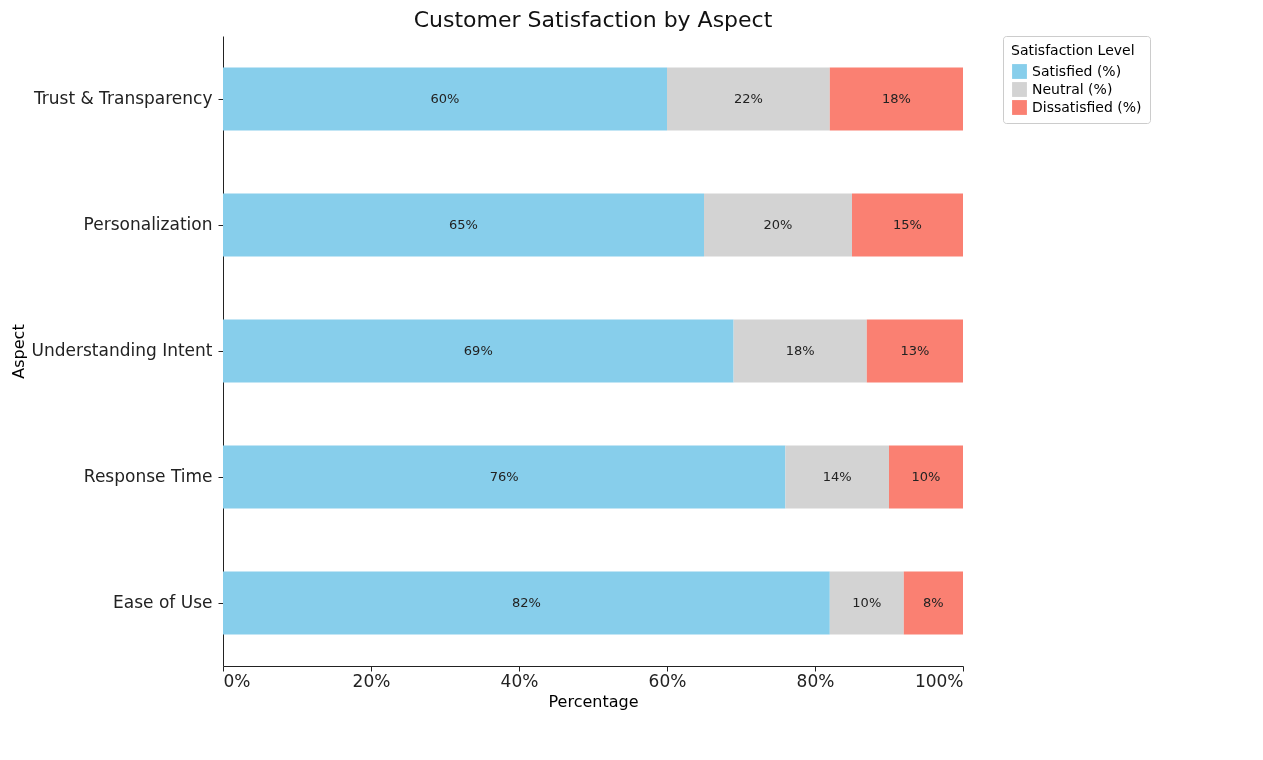 Image resolution: width=1263 pixels, height=760 pixels. Describe the element at coordinates (371, 680) in the screenshot. I see `x-tick-label: 20%` at that location.